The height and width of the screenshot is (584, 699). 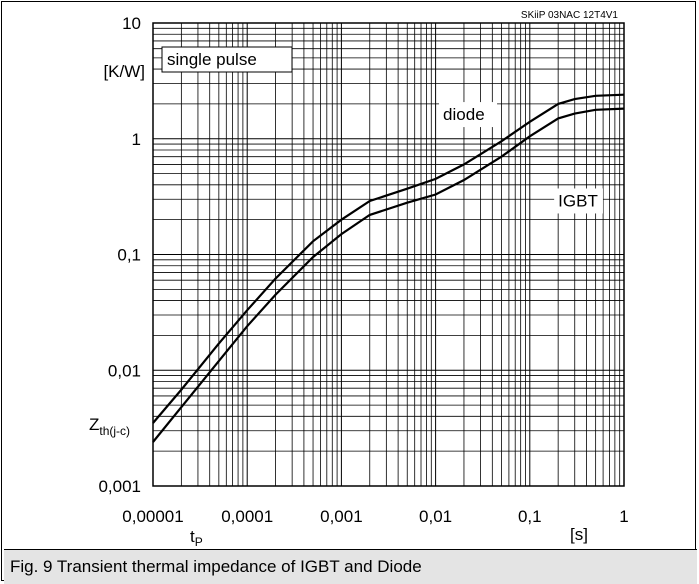 What do you see at coordinates (124, 71) in the screenshot?
I see `y-axis-unit: [K/W]` at bounding box center [124, 71].